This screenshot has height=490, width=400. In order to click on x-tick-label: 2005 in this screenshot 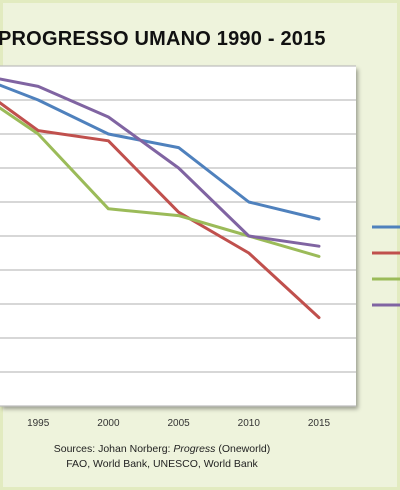, I will do `click(178, 423)`.